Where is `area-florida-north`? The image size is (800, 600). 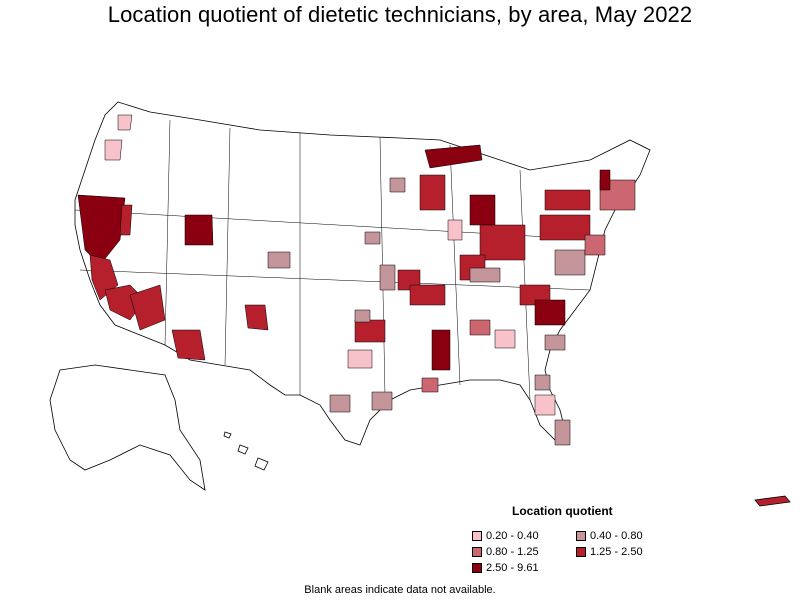
area-florida-north is located at coordinates (542, 382).